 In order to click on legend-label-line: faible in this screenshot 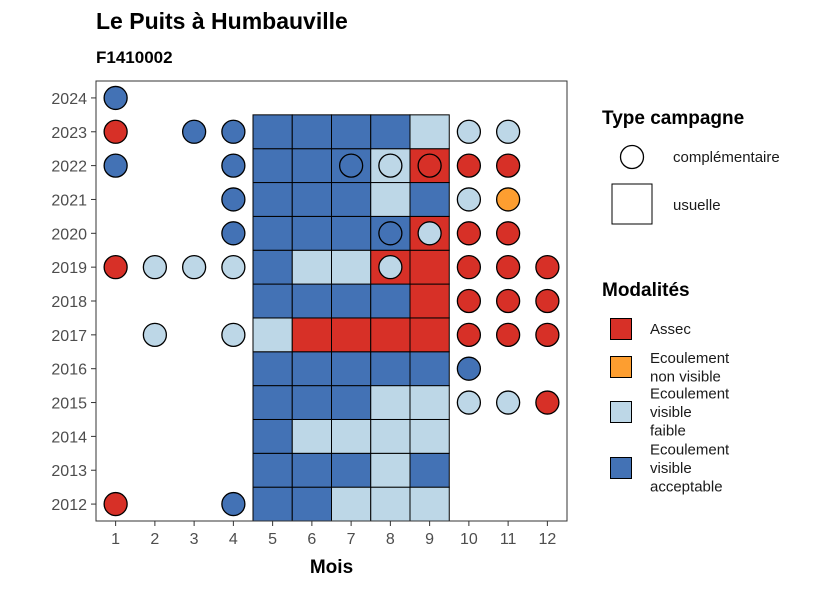, I will do `click(668, 431)`.